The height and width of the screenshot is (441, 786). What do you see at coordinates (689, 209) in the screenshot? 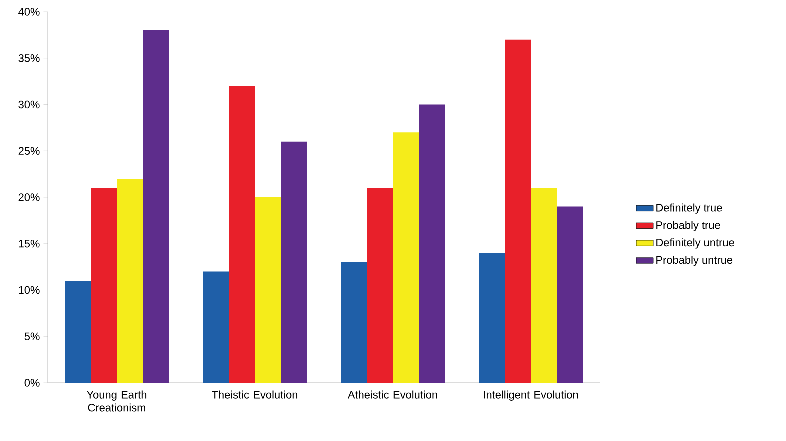
I see `legend-label: Definitely true` at bounding box center [689, 209].